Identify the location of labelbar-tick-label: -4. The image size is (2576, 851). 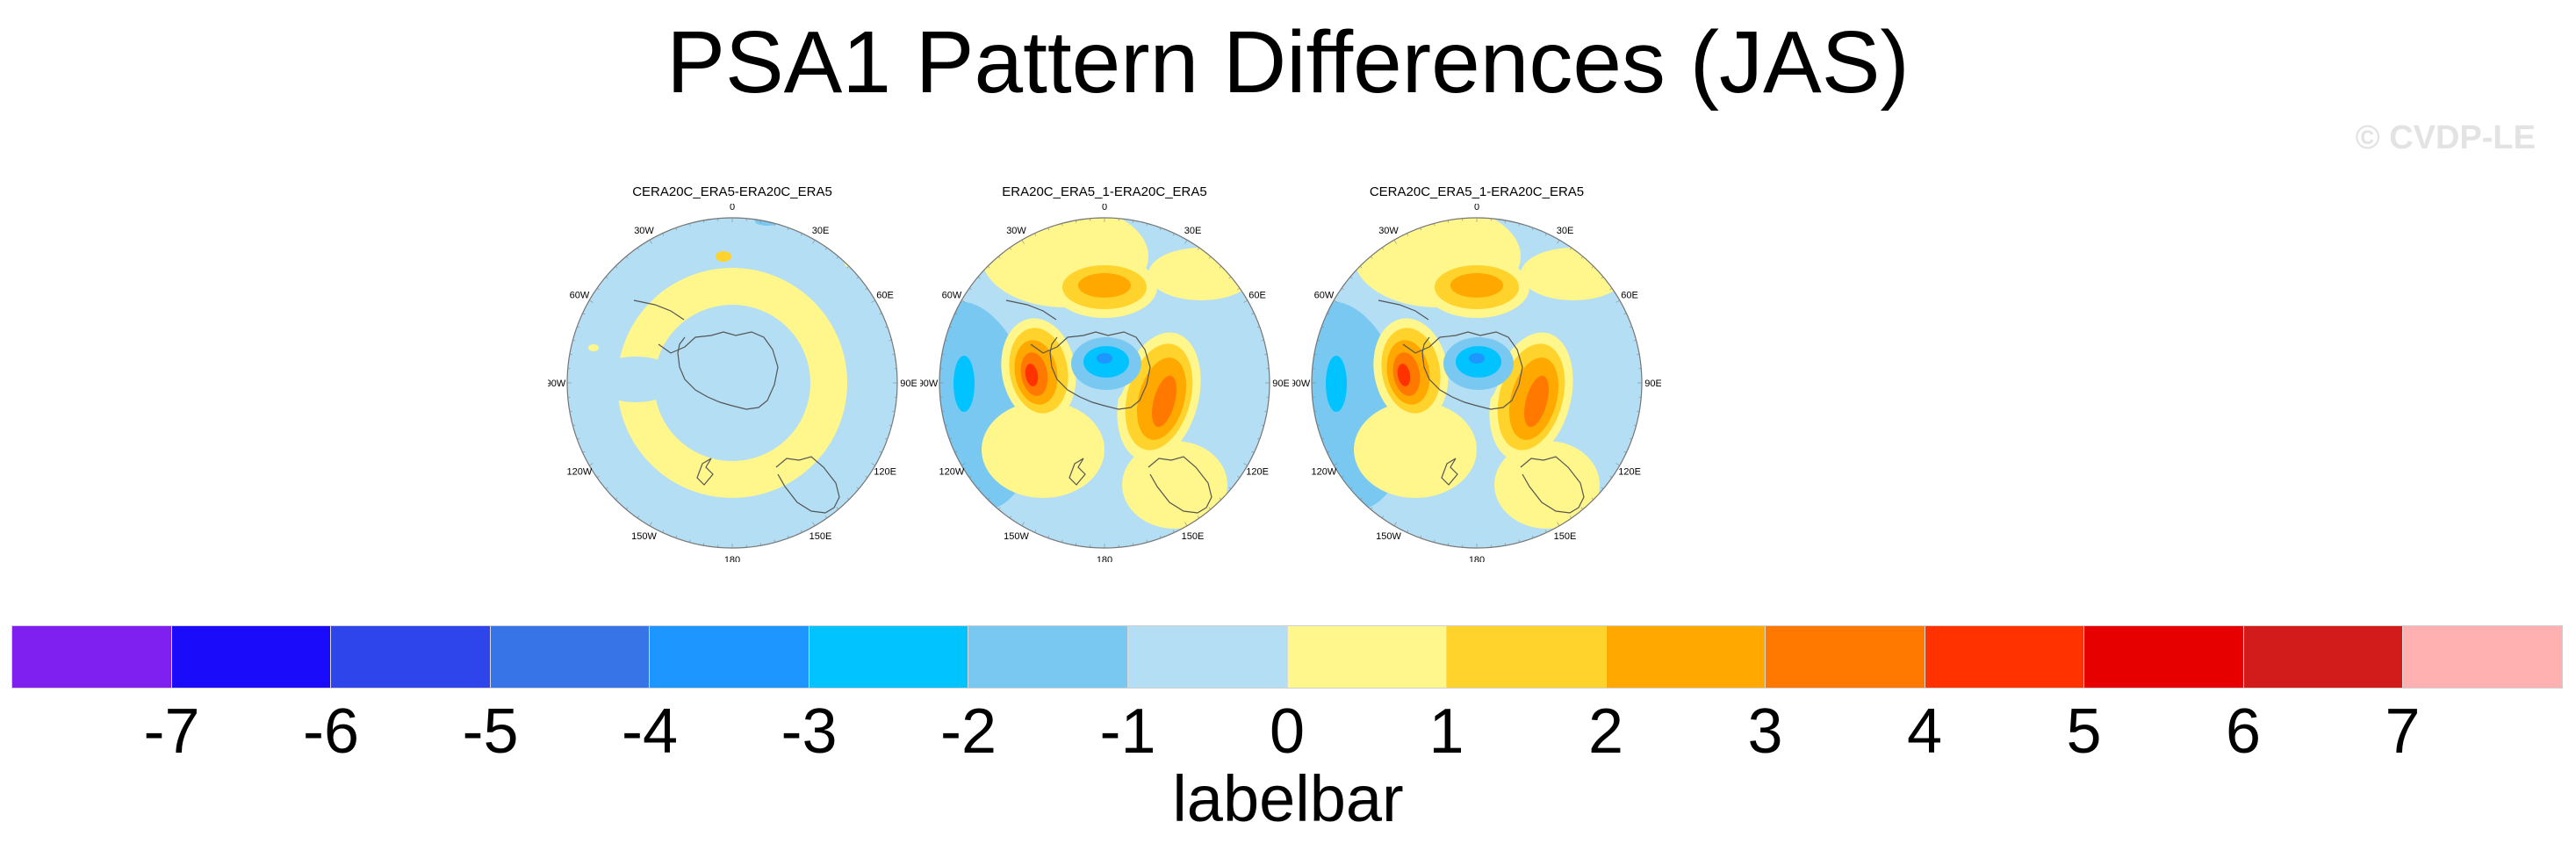
(650, 731).